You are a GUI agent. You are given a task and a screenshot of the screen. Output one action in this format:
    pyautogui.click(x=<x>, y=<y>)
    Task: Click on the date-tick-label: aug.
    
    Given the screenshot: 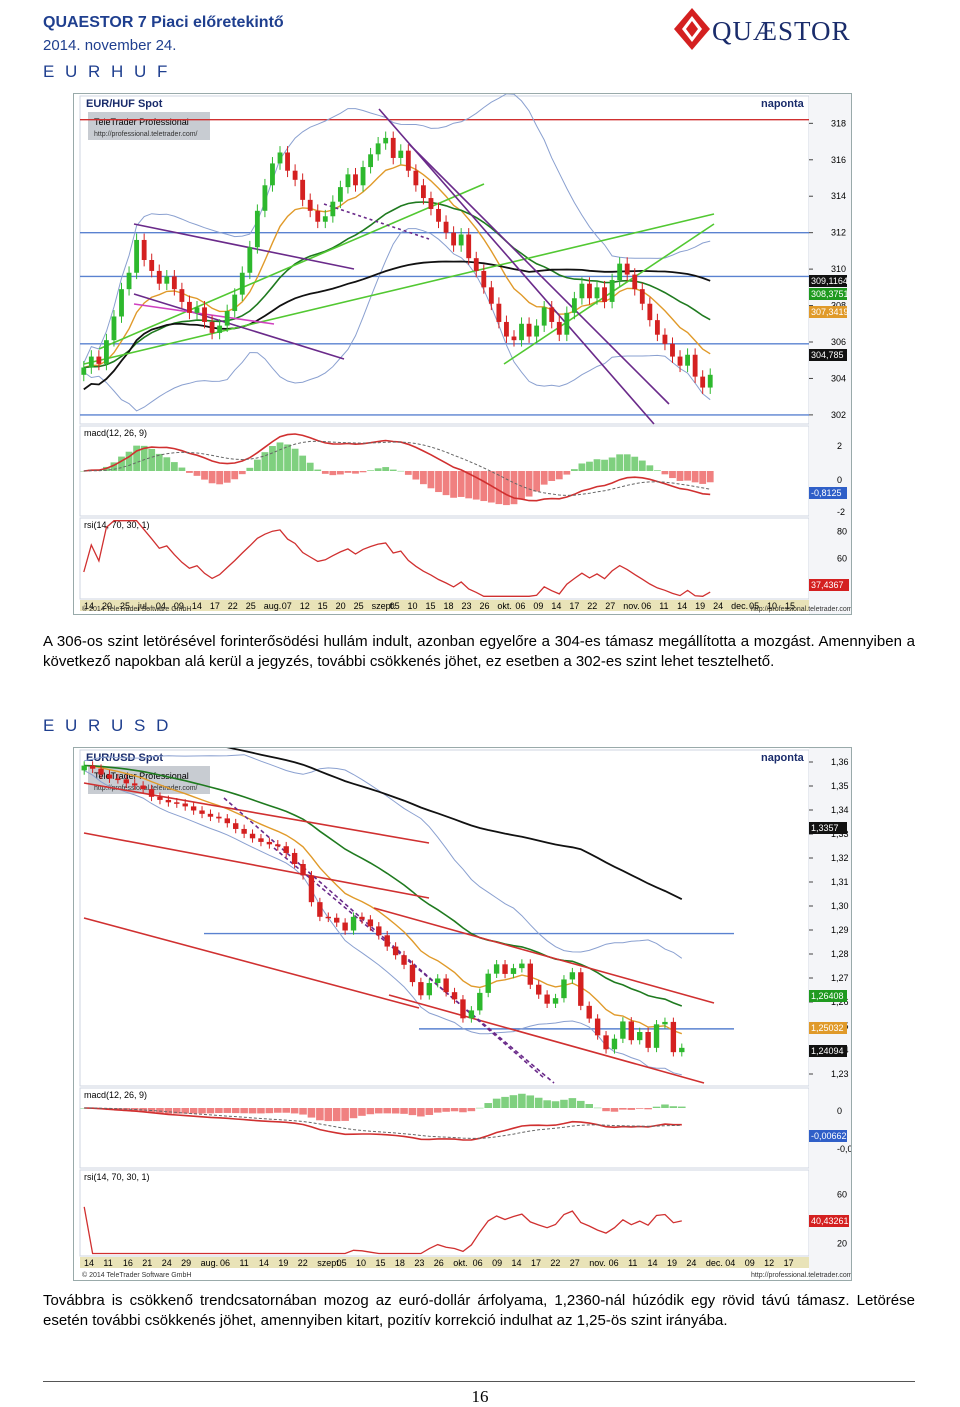 What is the action you would take?
    pyautogui.click(x=210, y=1263)
    